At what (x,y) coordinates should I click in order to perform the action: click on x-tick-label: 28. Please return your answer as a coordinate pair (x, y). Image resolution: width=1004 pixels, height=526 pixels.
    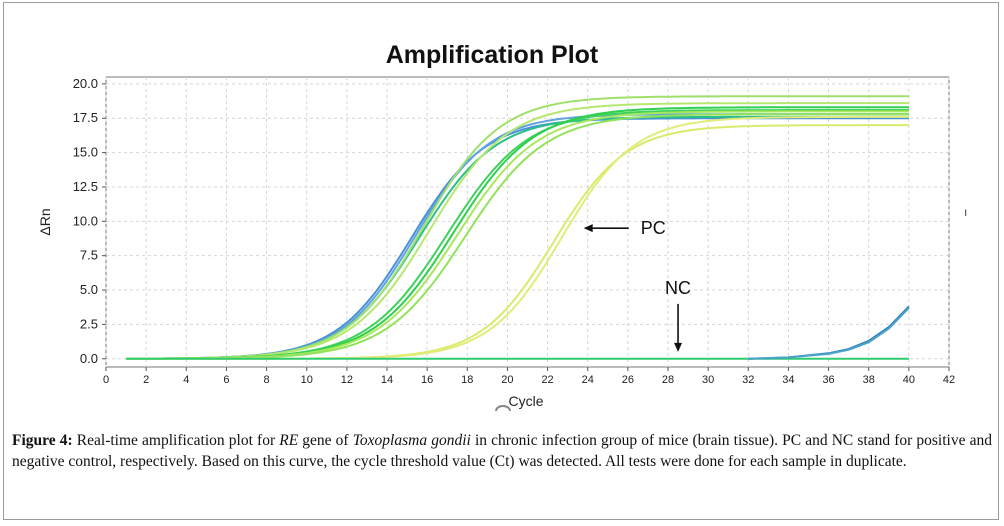
    Looking at the image, I should click on (668, 380).